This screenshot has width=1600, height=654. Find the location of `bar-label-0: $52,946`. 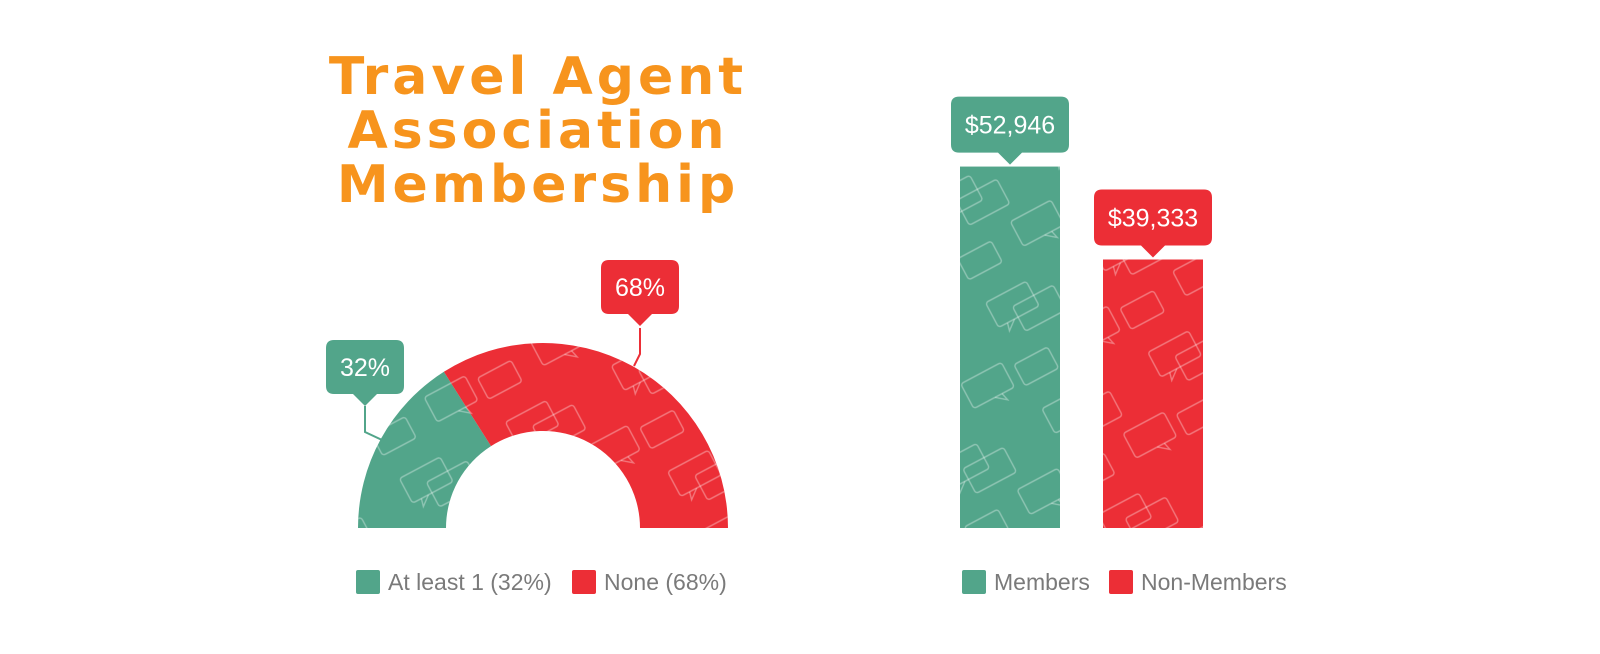

bar-label-0: $52,946 is located at coordinates (1010, 130).